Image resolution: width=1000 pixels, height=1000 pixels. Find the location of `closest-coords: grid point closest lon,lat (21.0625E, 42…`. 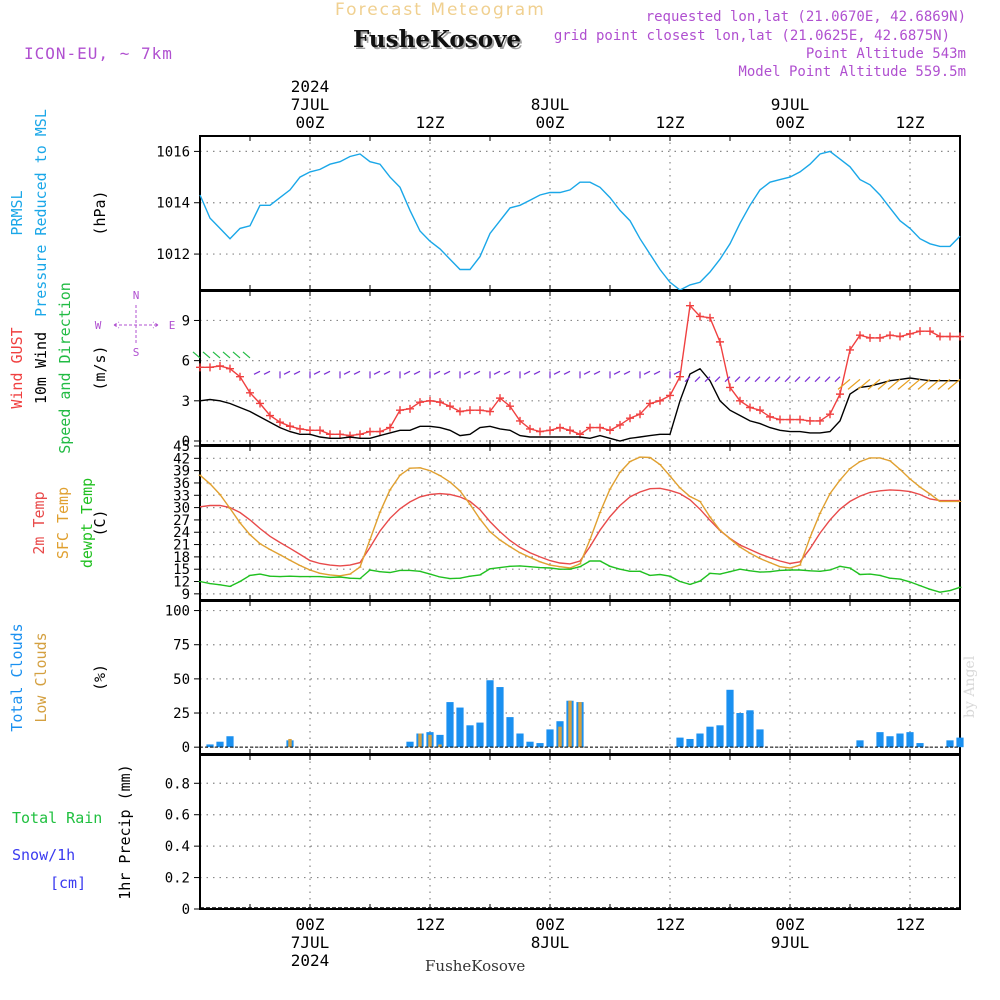

closest-coords: grid point closest lon,lat (21.0625E, 42… is located at coordinates (751, 36).